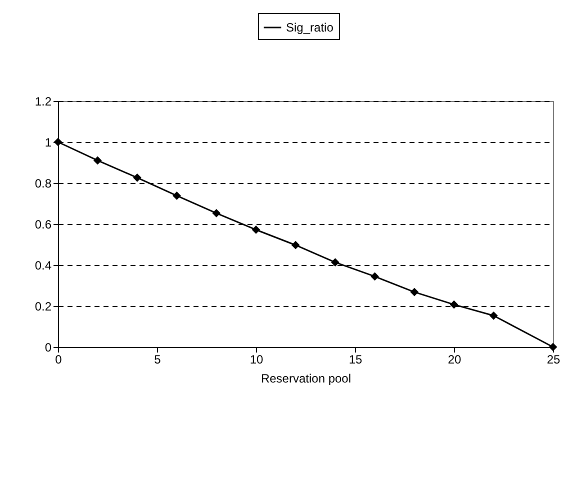  Describe the element at coordinates (553, 359) in the screenshot. I see `x-tick-label: 25` at that location.